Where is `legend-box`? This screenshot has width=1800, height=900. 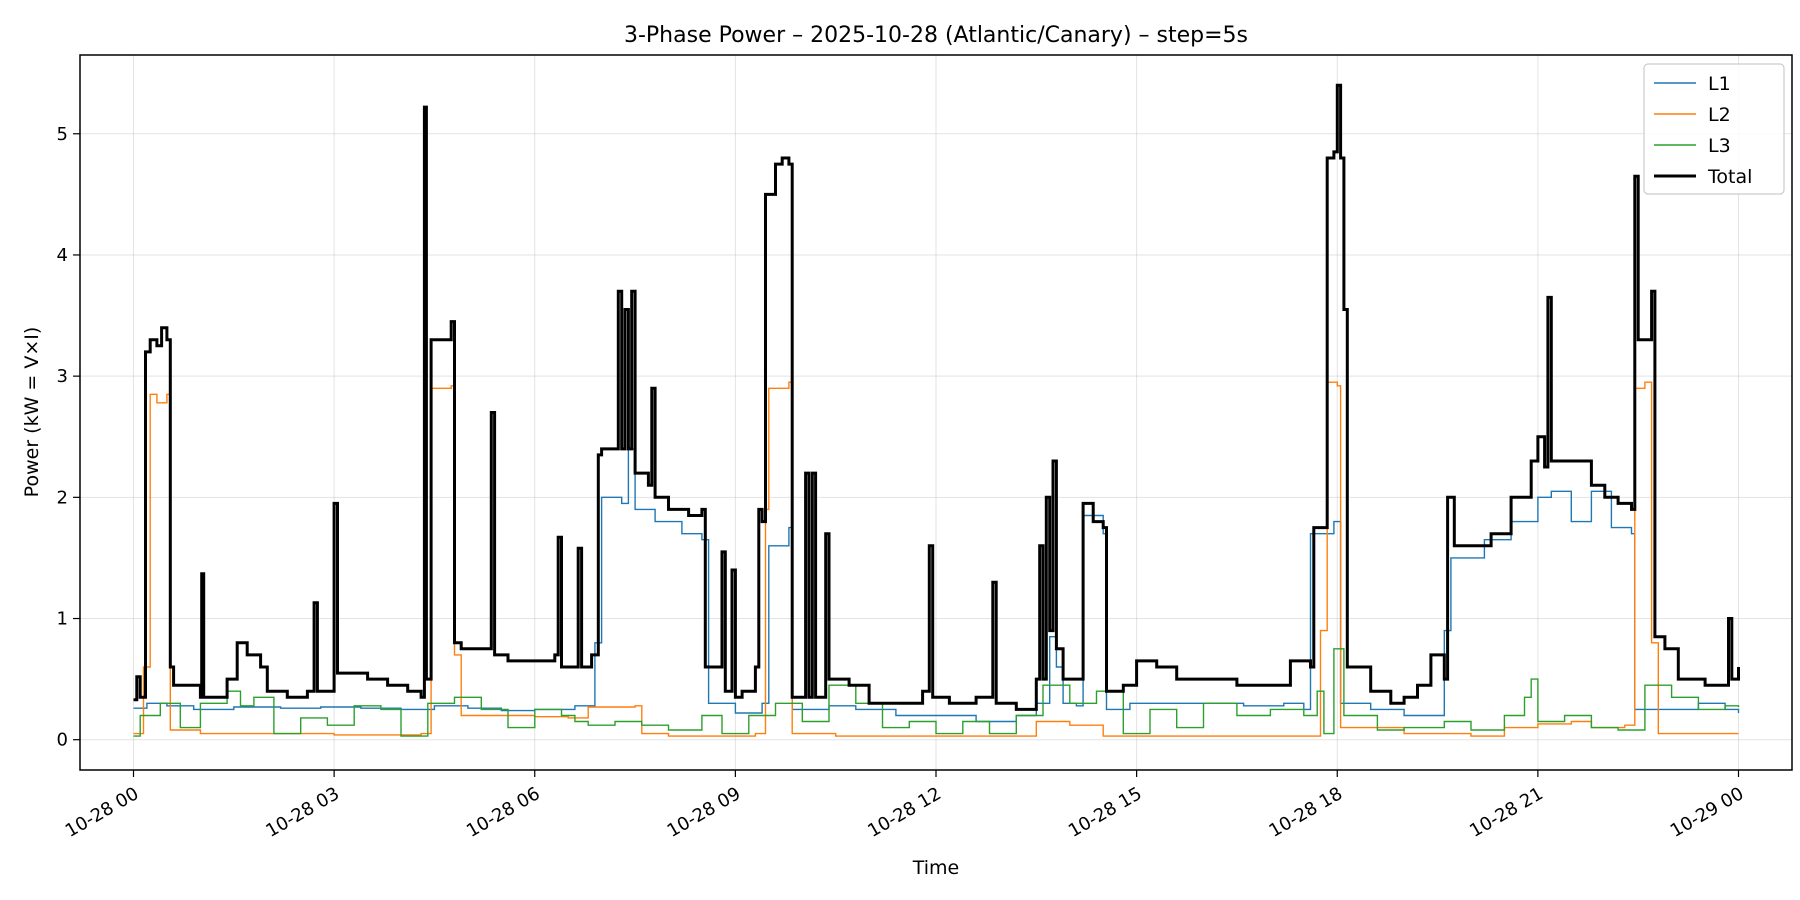
legend-box is located at coordinates (1714, 129).